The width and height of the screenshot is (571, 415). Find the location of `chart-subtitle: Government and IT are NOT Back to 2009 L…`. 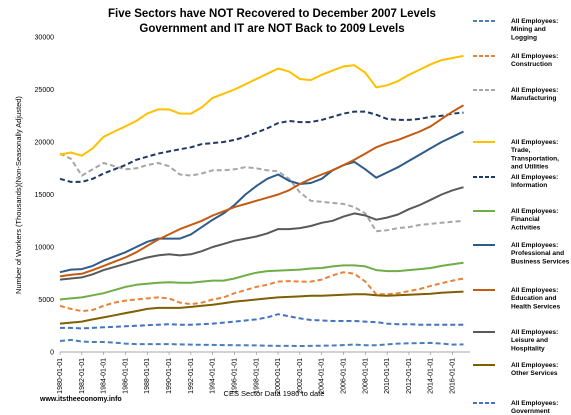

chart-subtitle: Government and IT are NOT Back to 2009 L… is located at coordinates (271, 29).